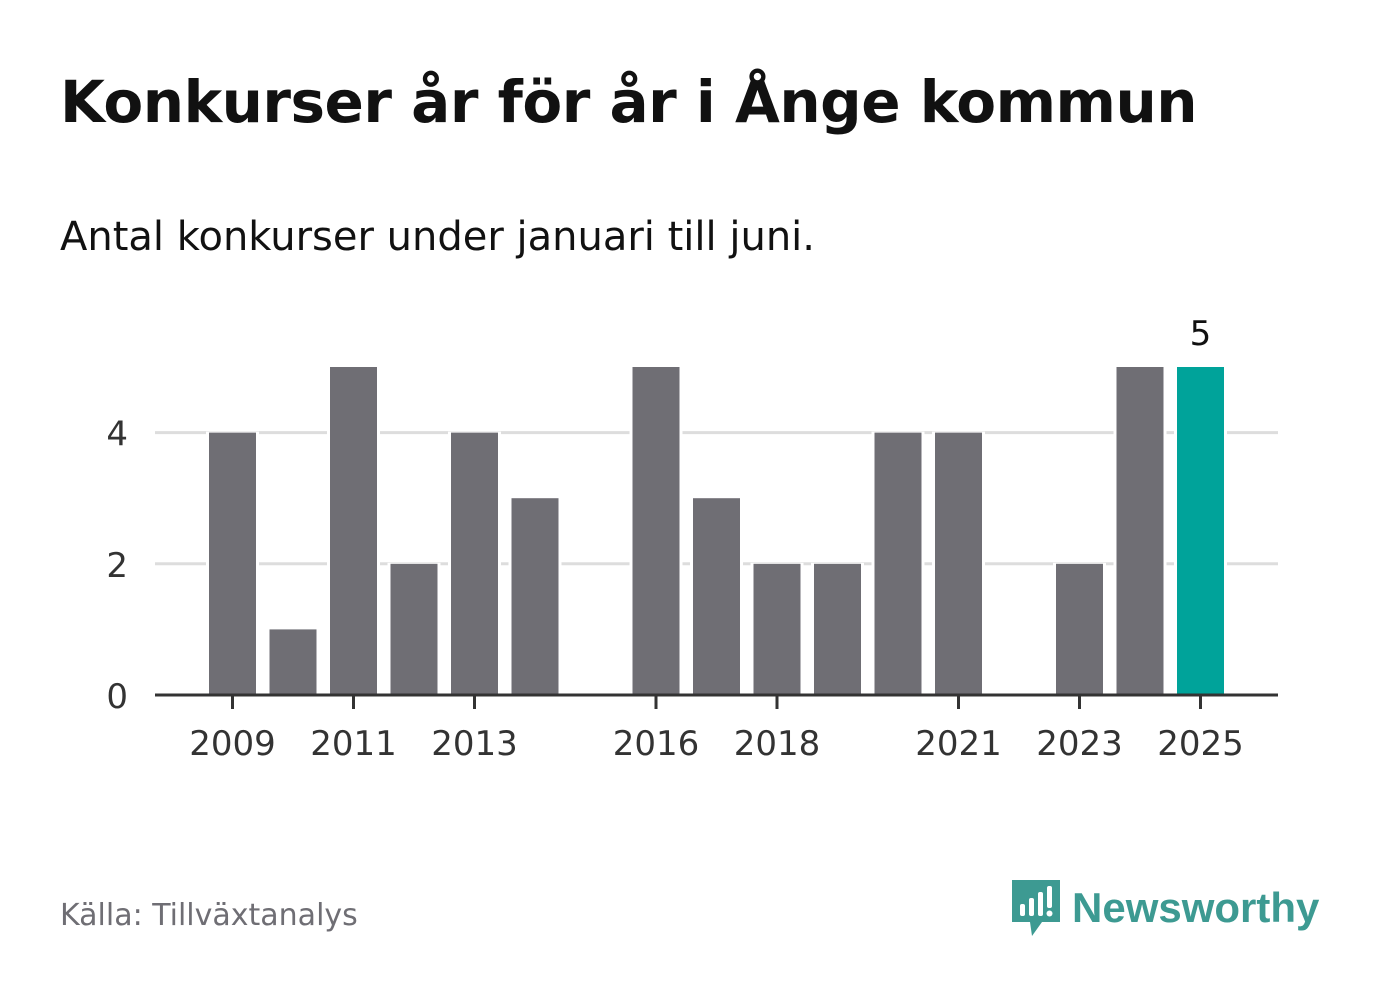 The height and width of the screenshot is (999, 1382). Describe the element at coordinates (777, 744) in the screenshot. I see `x-tick-label-2018: 2018` at that location.